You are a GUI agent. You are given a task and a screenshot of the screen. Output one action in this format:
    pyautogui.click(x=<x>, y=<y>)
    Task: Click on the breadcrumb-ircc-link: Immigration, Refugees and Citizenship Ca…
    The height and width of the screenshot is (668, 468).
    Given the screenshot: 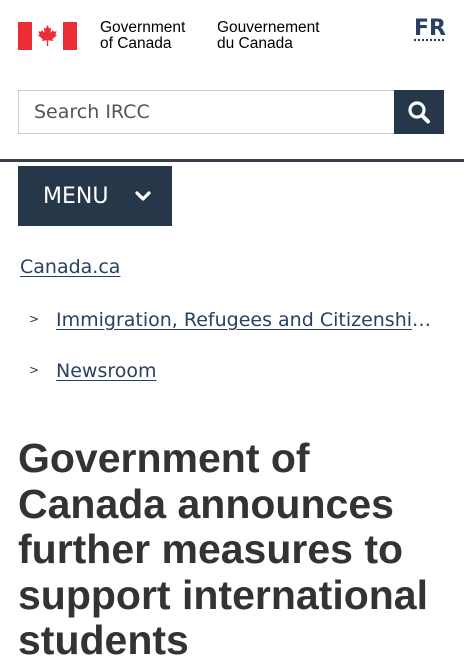 What is the action you would take?
    pyautogui.click(x=247, y=320)
    